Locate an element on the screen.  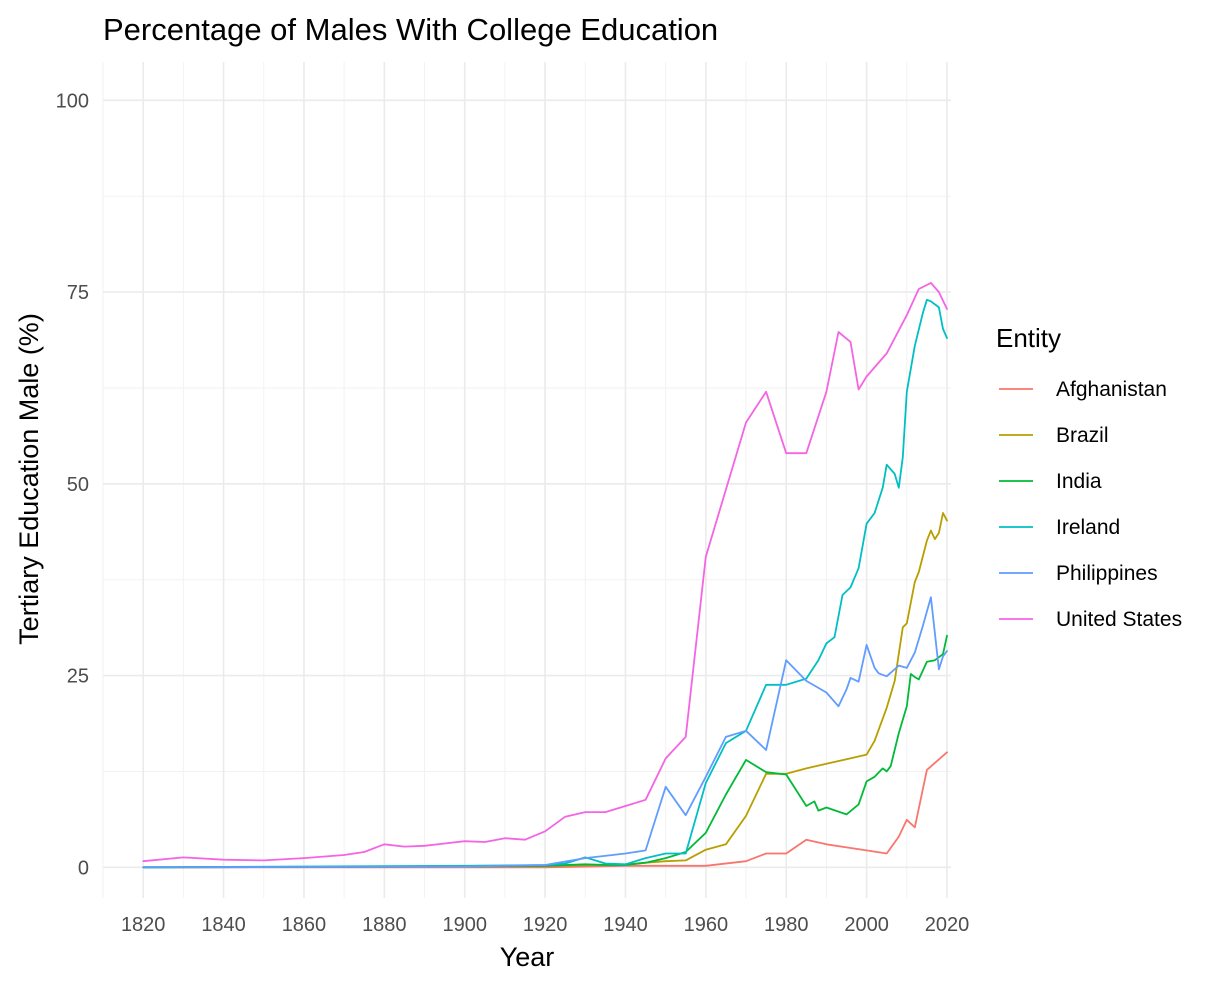
x-tick-label: 2020 is located at coordinates (947, 925).